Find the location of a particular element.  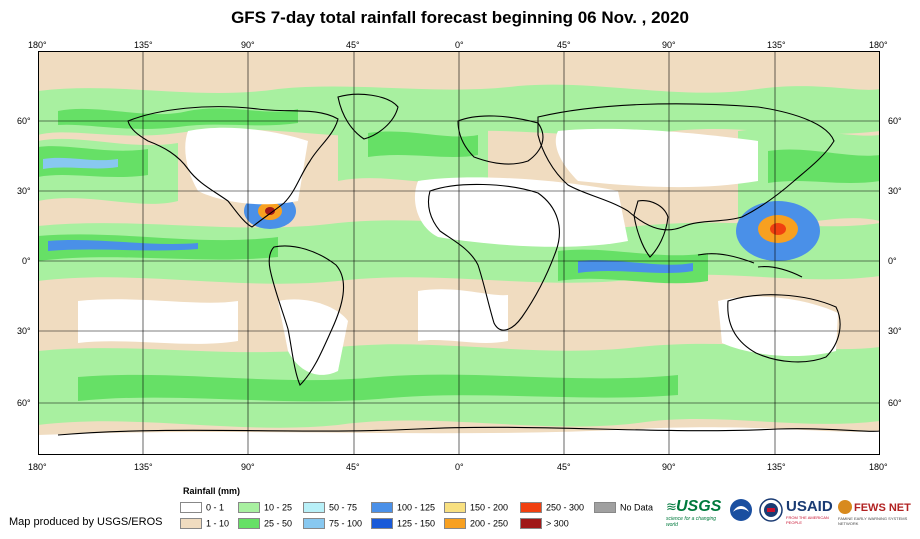

rain-band-north-pacific-core is located at coordinates (80, 163).